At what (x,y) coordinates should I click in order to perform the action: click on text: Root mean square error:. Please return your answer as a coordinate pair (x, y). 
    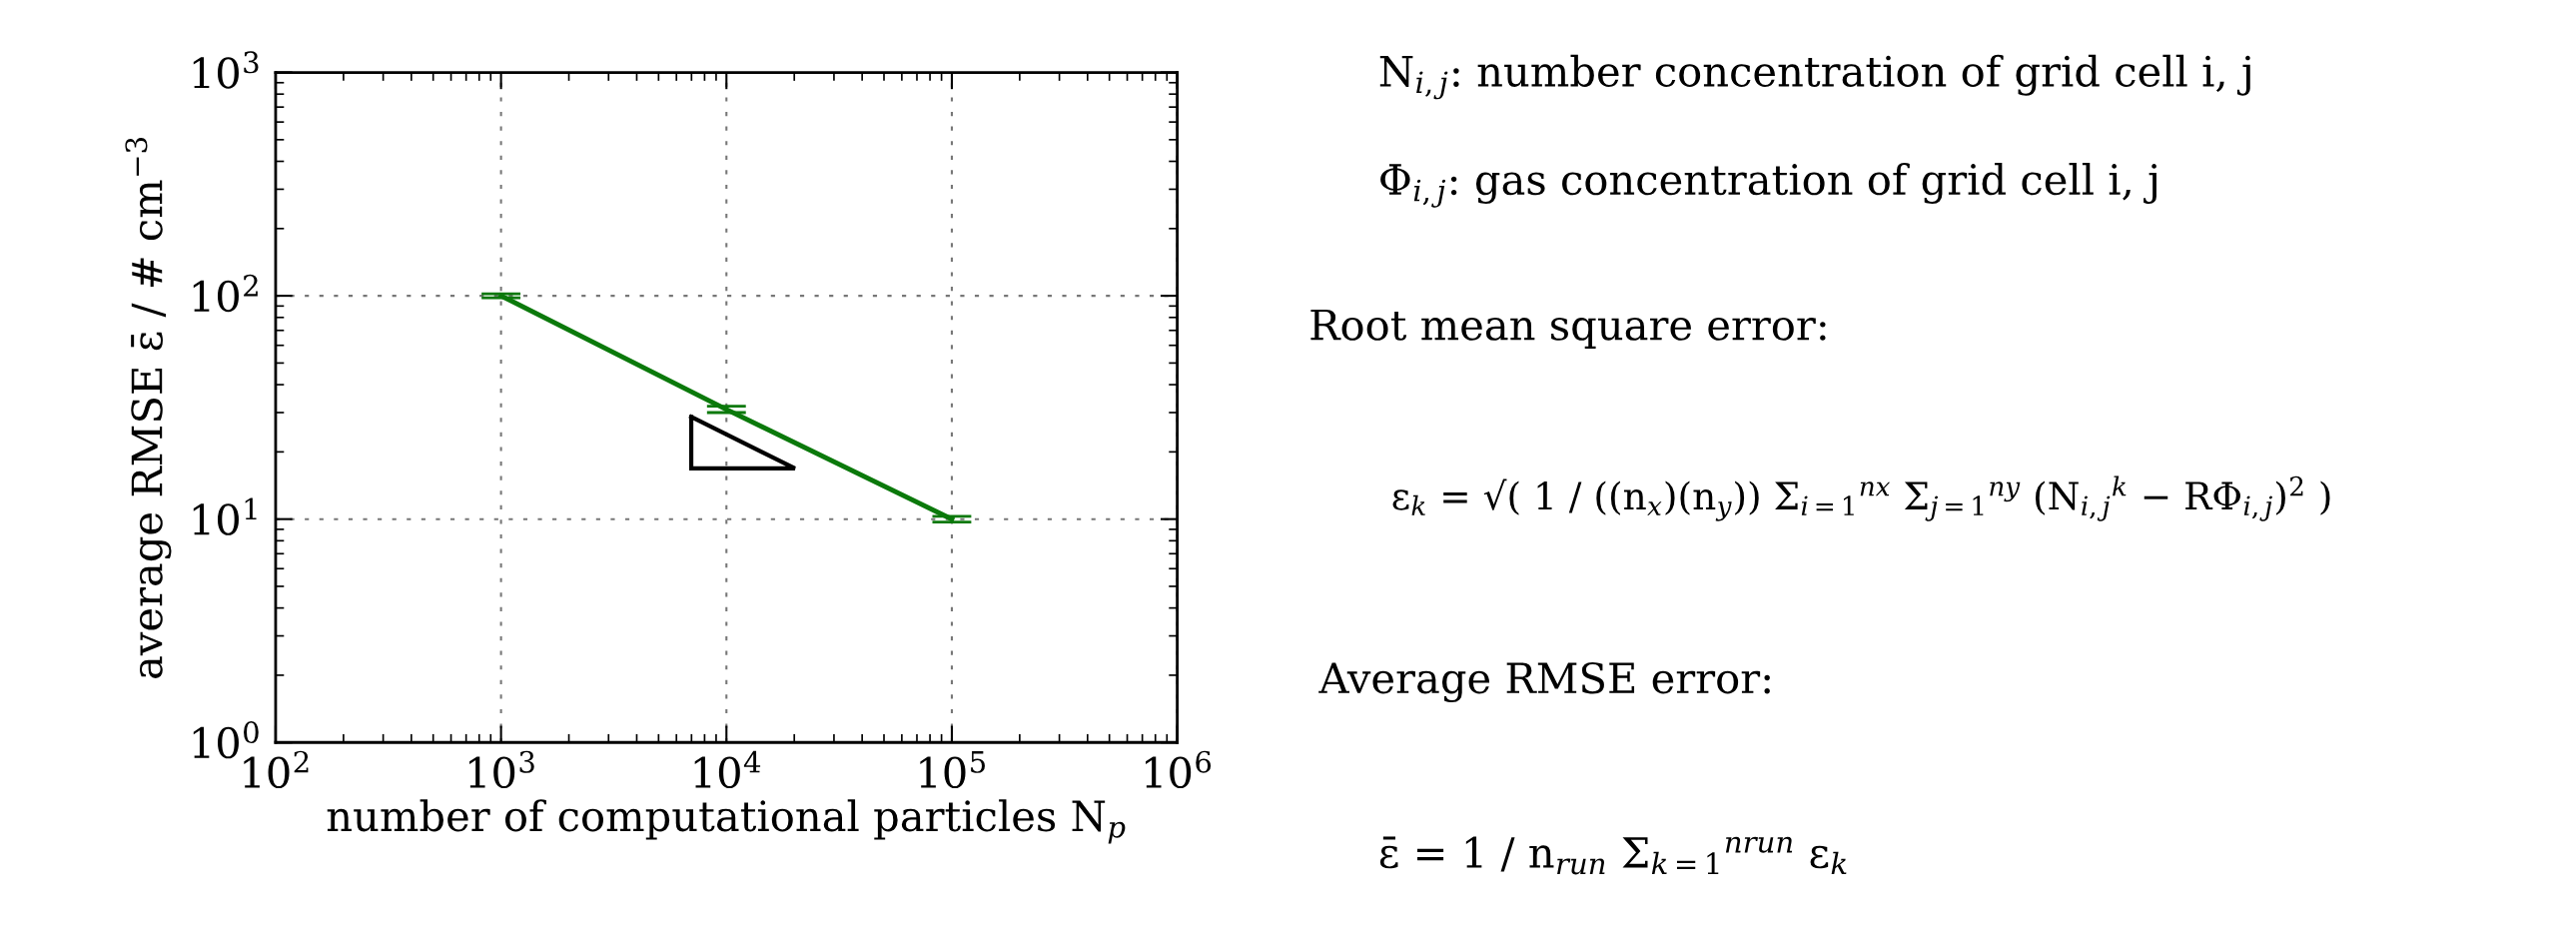
    Looking at the image, I should click on (1568, 329).